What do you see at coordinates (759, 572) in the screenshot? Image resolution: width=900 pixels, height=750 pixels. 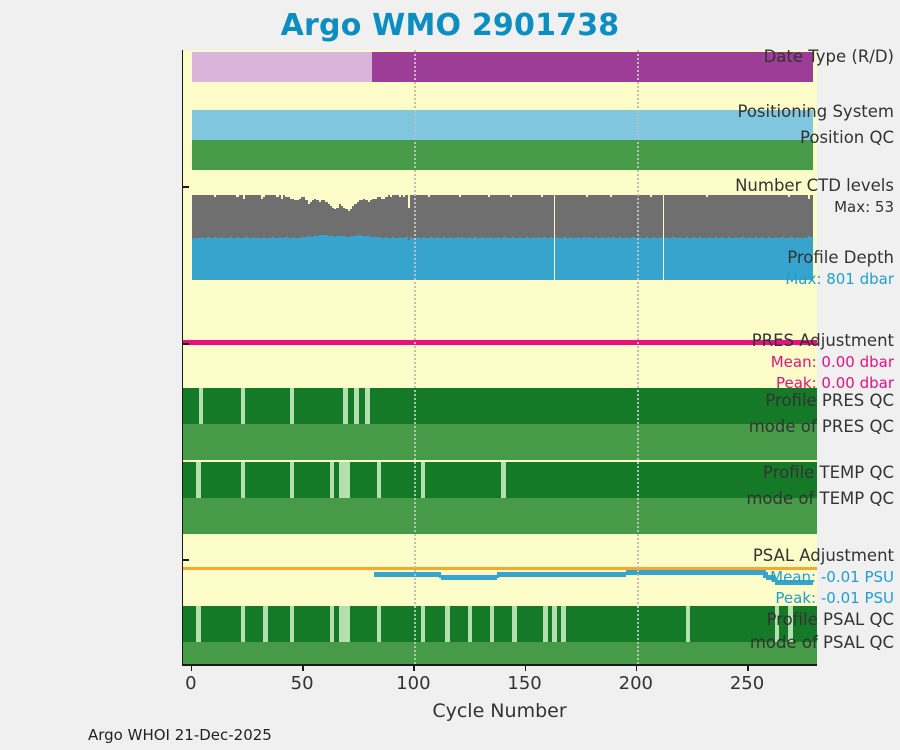 I see `psal-adjustment-segment` at bounding box center [759, 572].